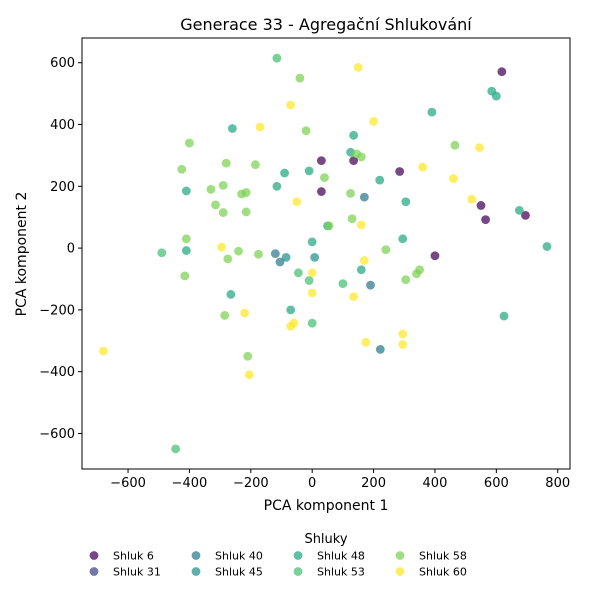  What do you see at coordinates (329, 572) in the screenshot?
I see `legend-item: Shluk 53` at bounding box center [329, 572].